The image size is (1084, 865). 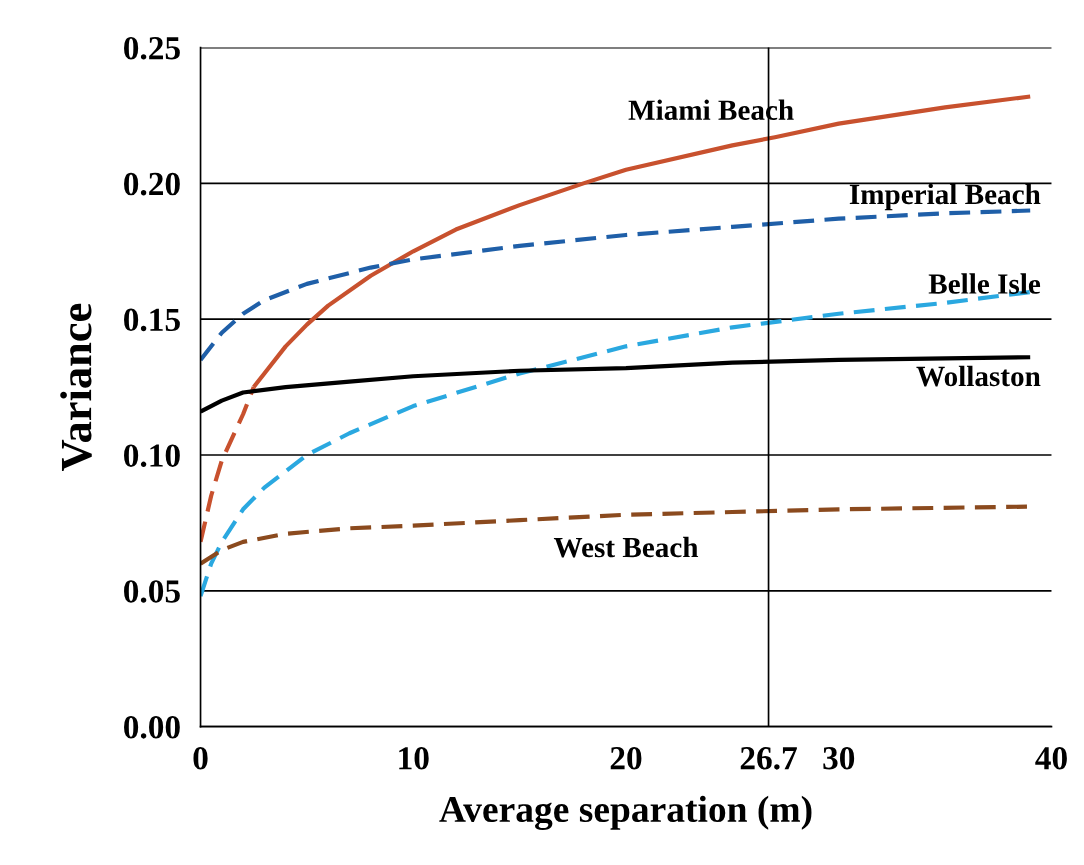 I want to click on y-tick-label: 0.10, so click(x=152, y=456).